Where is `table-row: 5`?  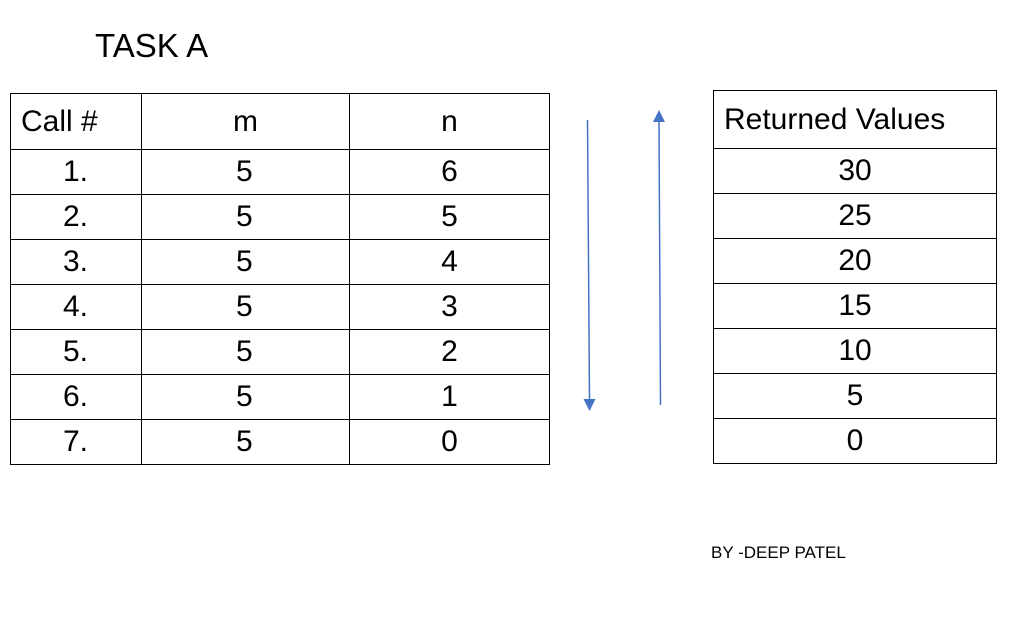
table-row: 5 is located at coordinates (855, 396).